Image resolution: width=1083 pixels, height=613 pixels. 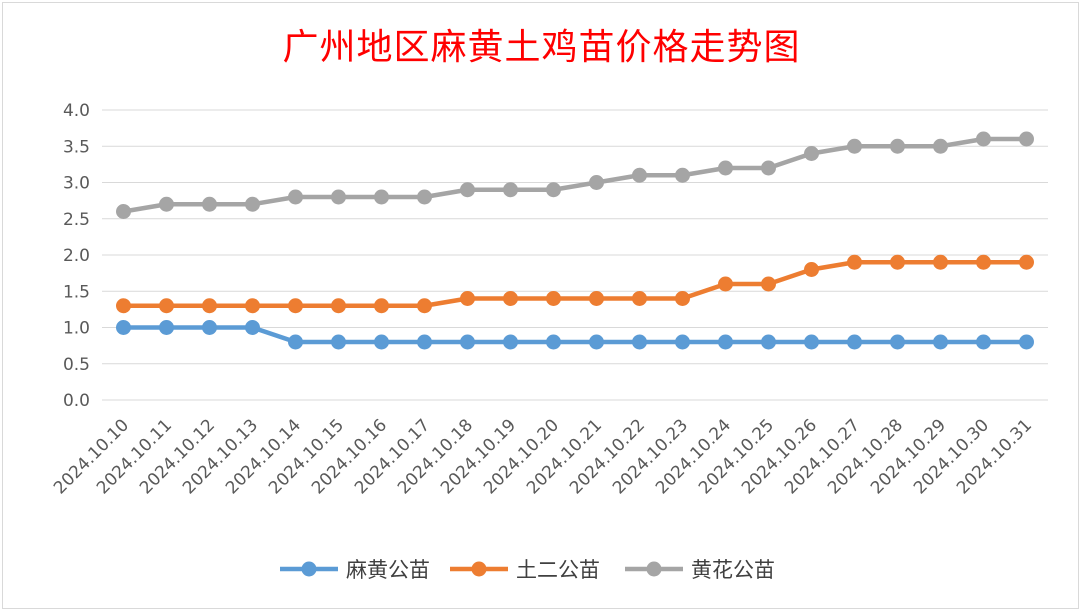 I want to click on legend: 麻黄公苗 土二公苗 黄花公苗, so click(x=527, y=570).